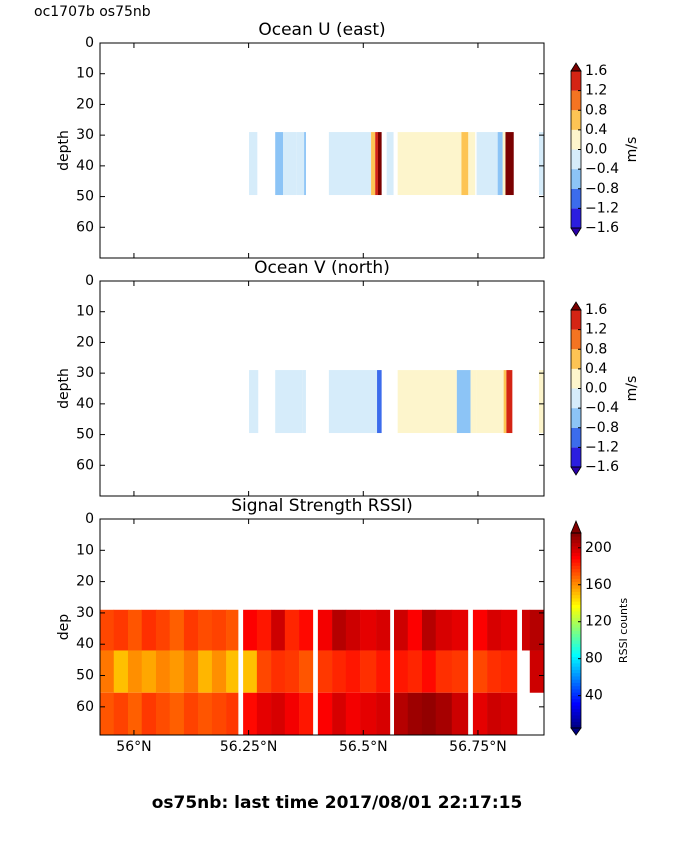 The image size is (675, 855). Describe the element at coordinates (598, 622) in the screenshot. I see `colorbar-tick-label: 120` at that location.